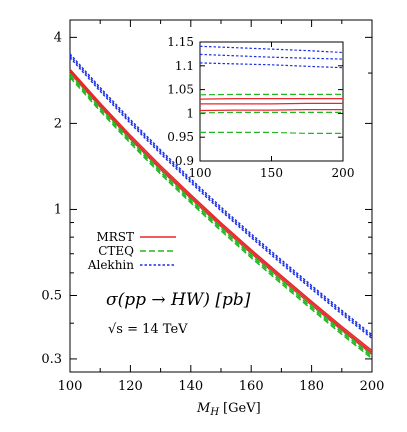  What do you see at coordinates (58, 209) in the screenshot?
I see `y-tick-label: 1` at bounding box center [58, 209].